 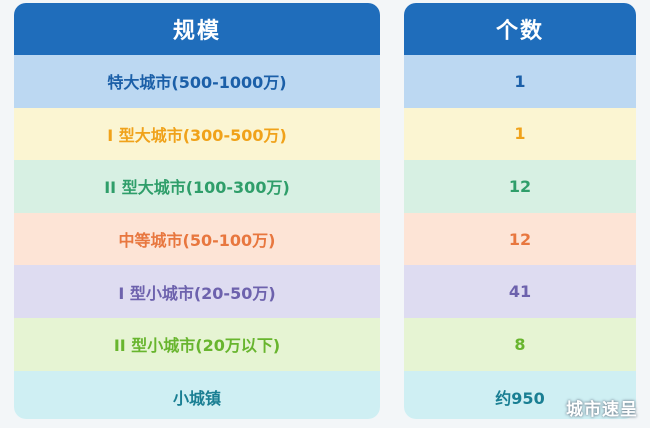 I want to click on count-header: 个数, so click(x=520, y=29).